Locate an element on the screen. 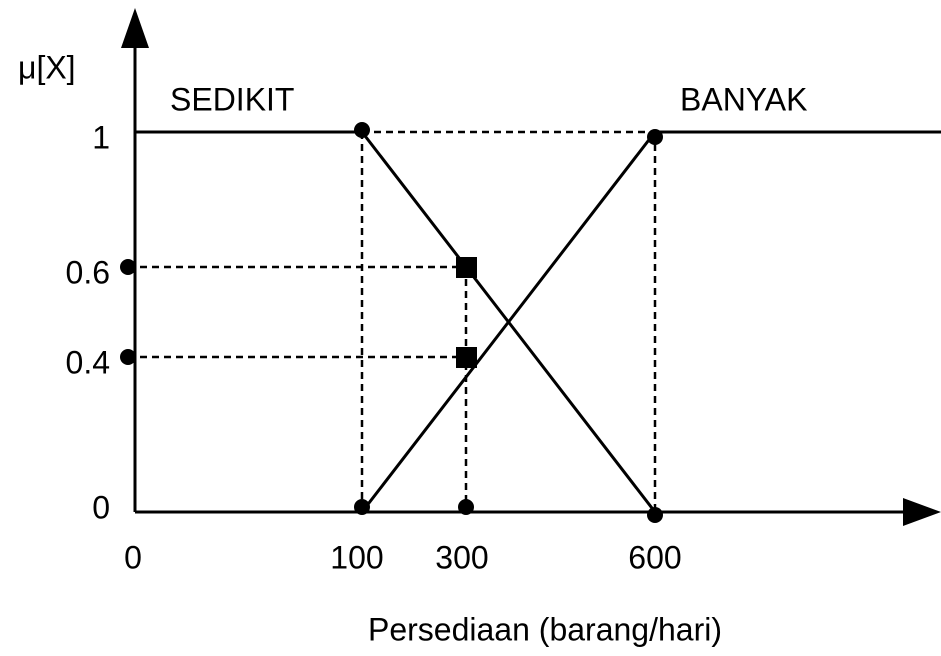 The width and height of the screenshot is (941, 656). x-axis-label: Persediaan (barang/hari) is located at coordinates (545, 629).